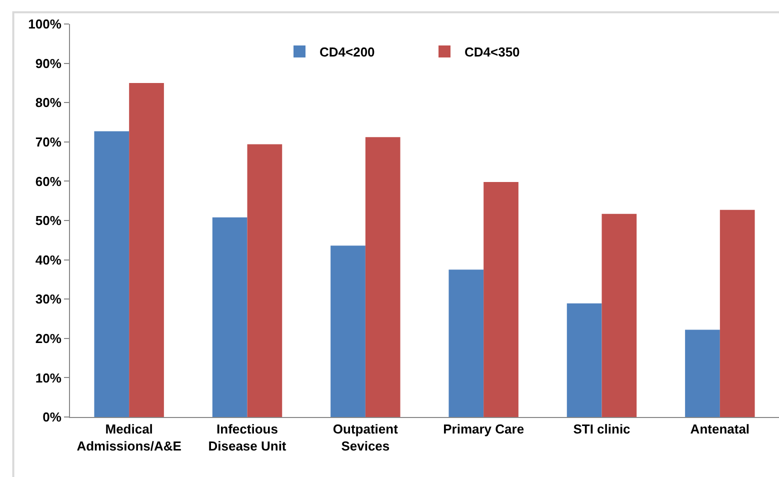  I want to click on x-tick-label: STI clinic, so click(601, 429).